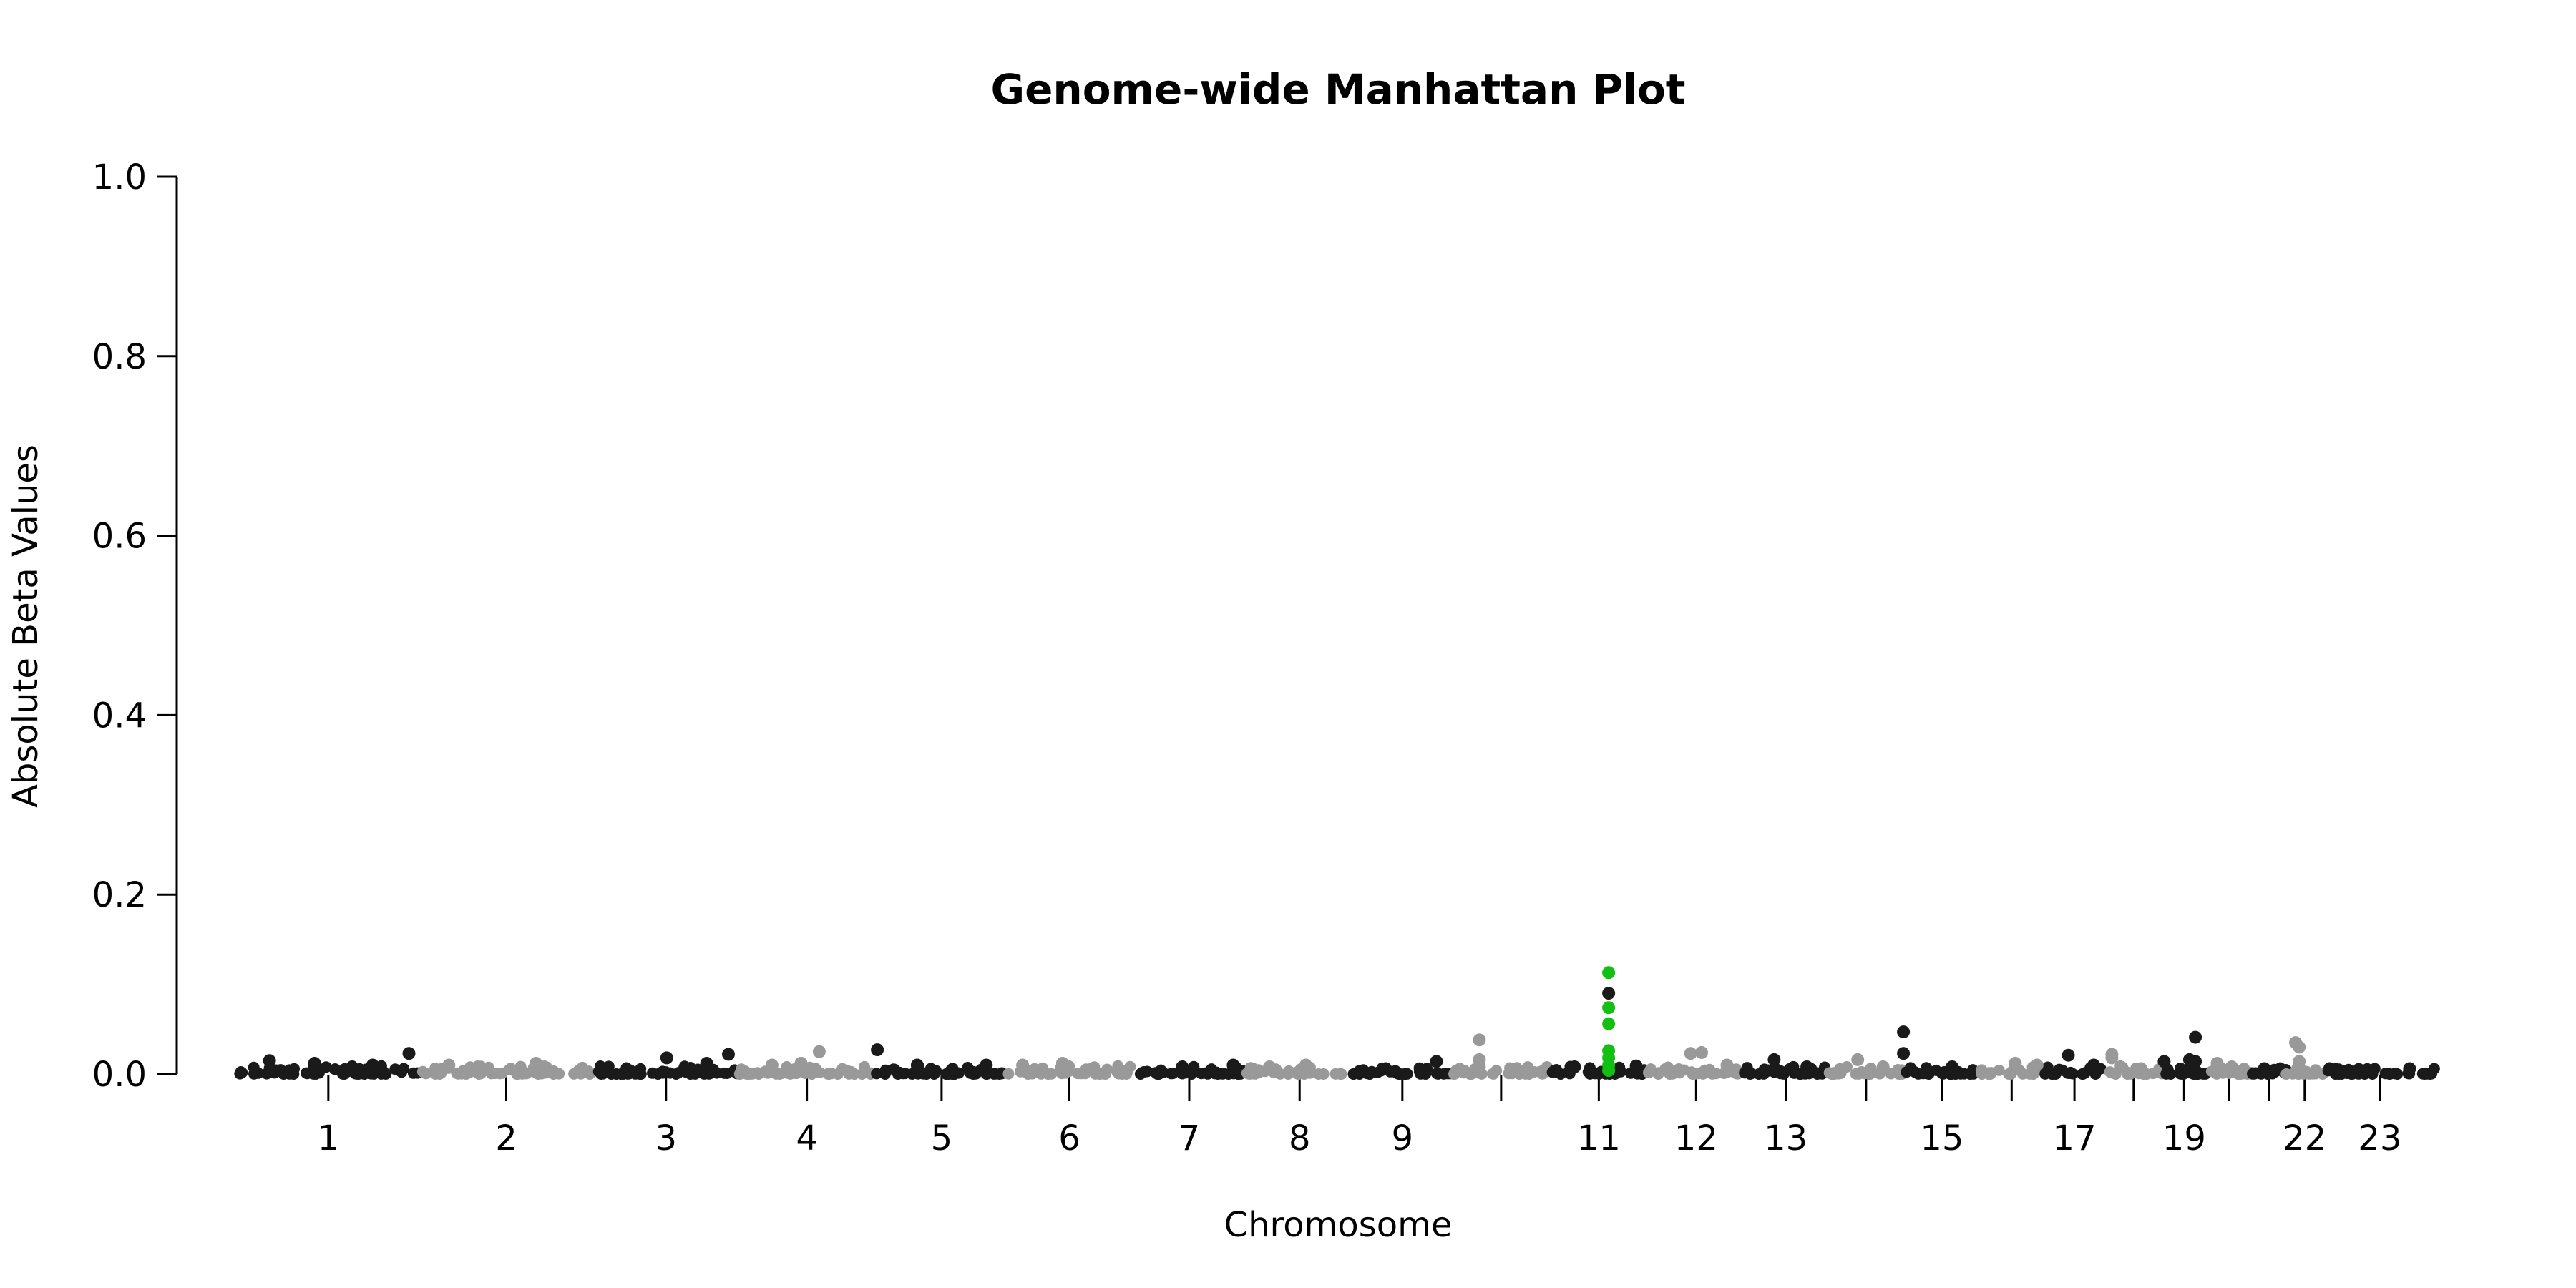 The height and width of the screenshot is (1288, 2576). What do you see at coordinates (119, 716) in the screenshot?
I see `y-tick-label: 0.4` at bounding box center [119, 716].